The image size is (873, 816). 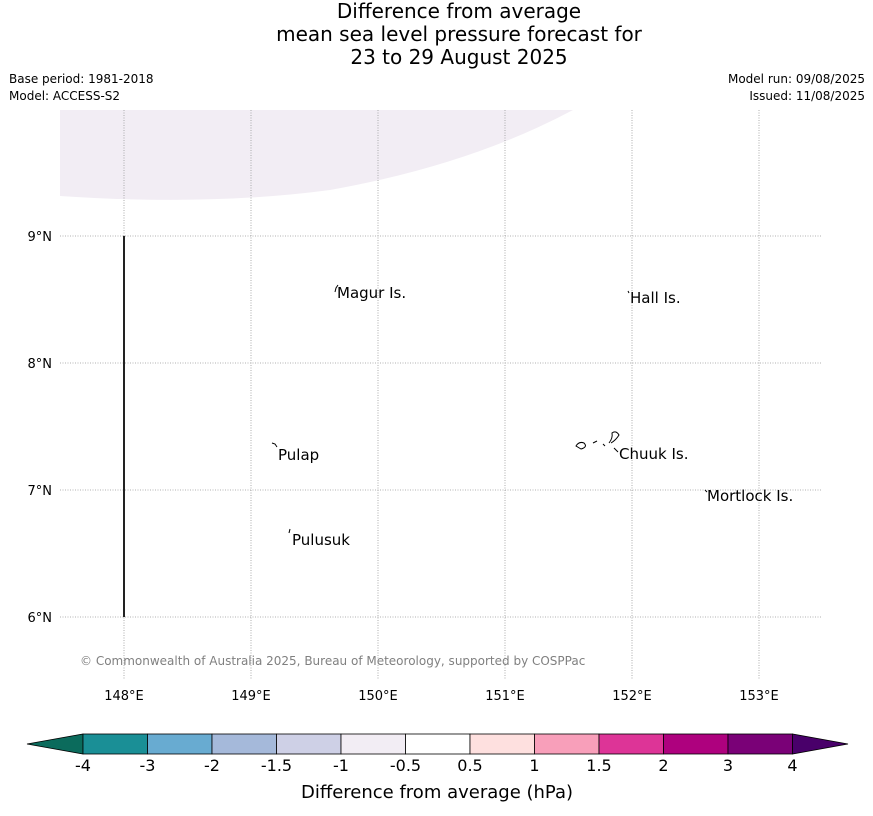 I want to click on lon-tick-label: 152°E, so click(x=632, y=696).